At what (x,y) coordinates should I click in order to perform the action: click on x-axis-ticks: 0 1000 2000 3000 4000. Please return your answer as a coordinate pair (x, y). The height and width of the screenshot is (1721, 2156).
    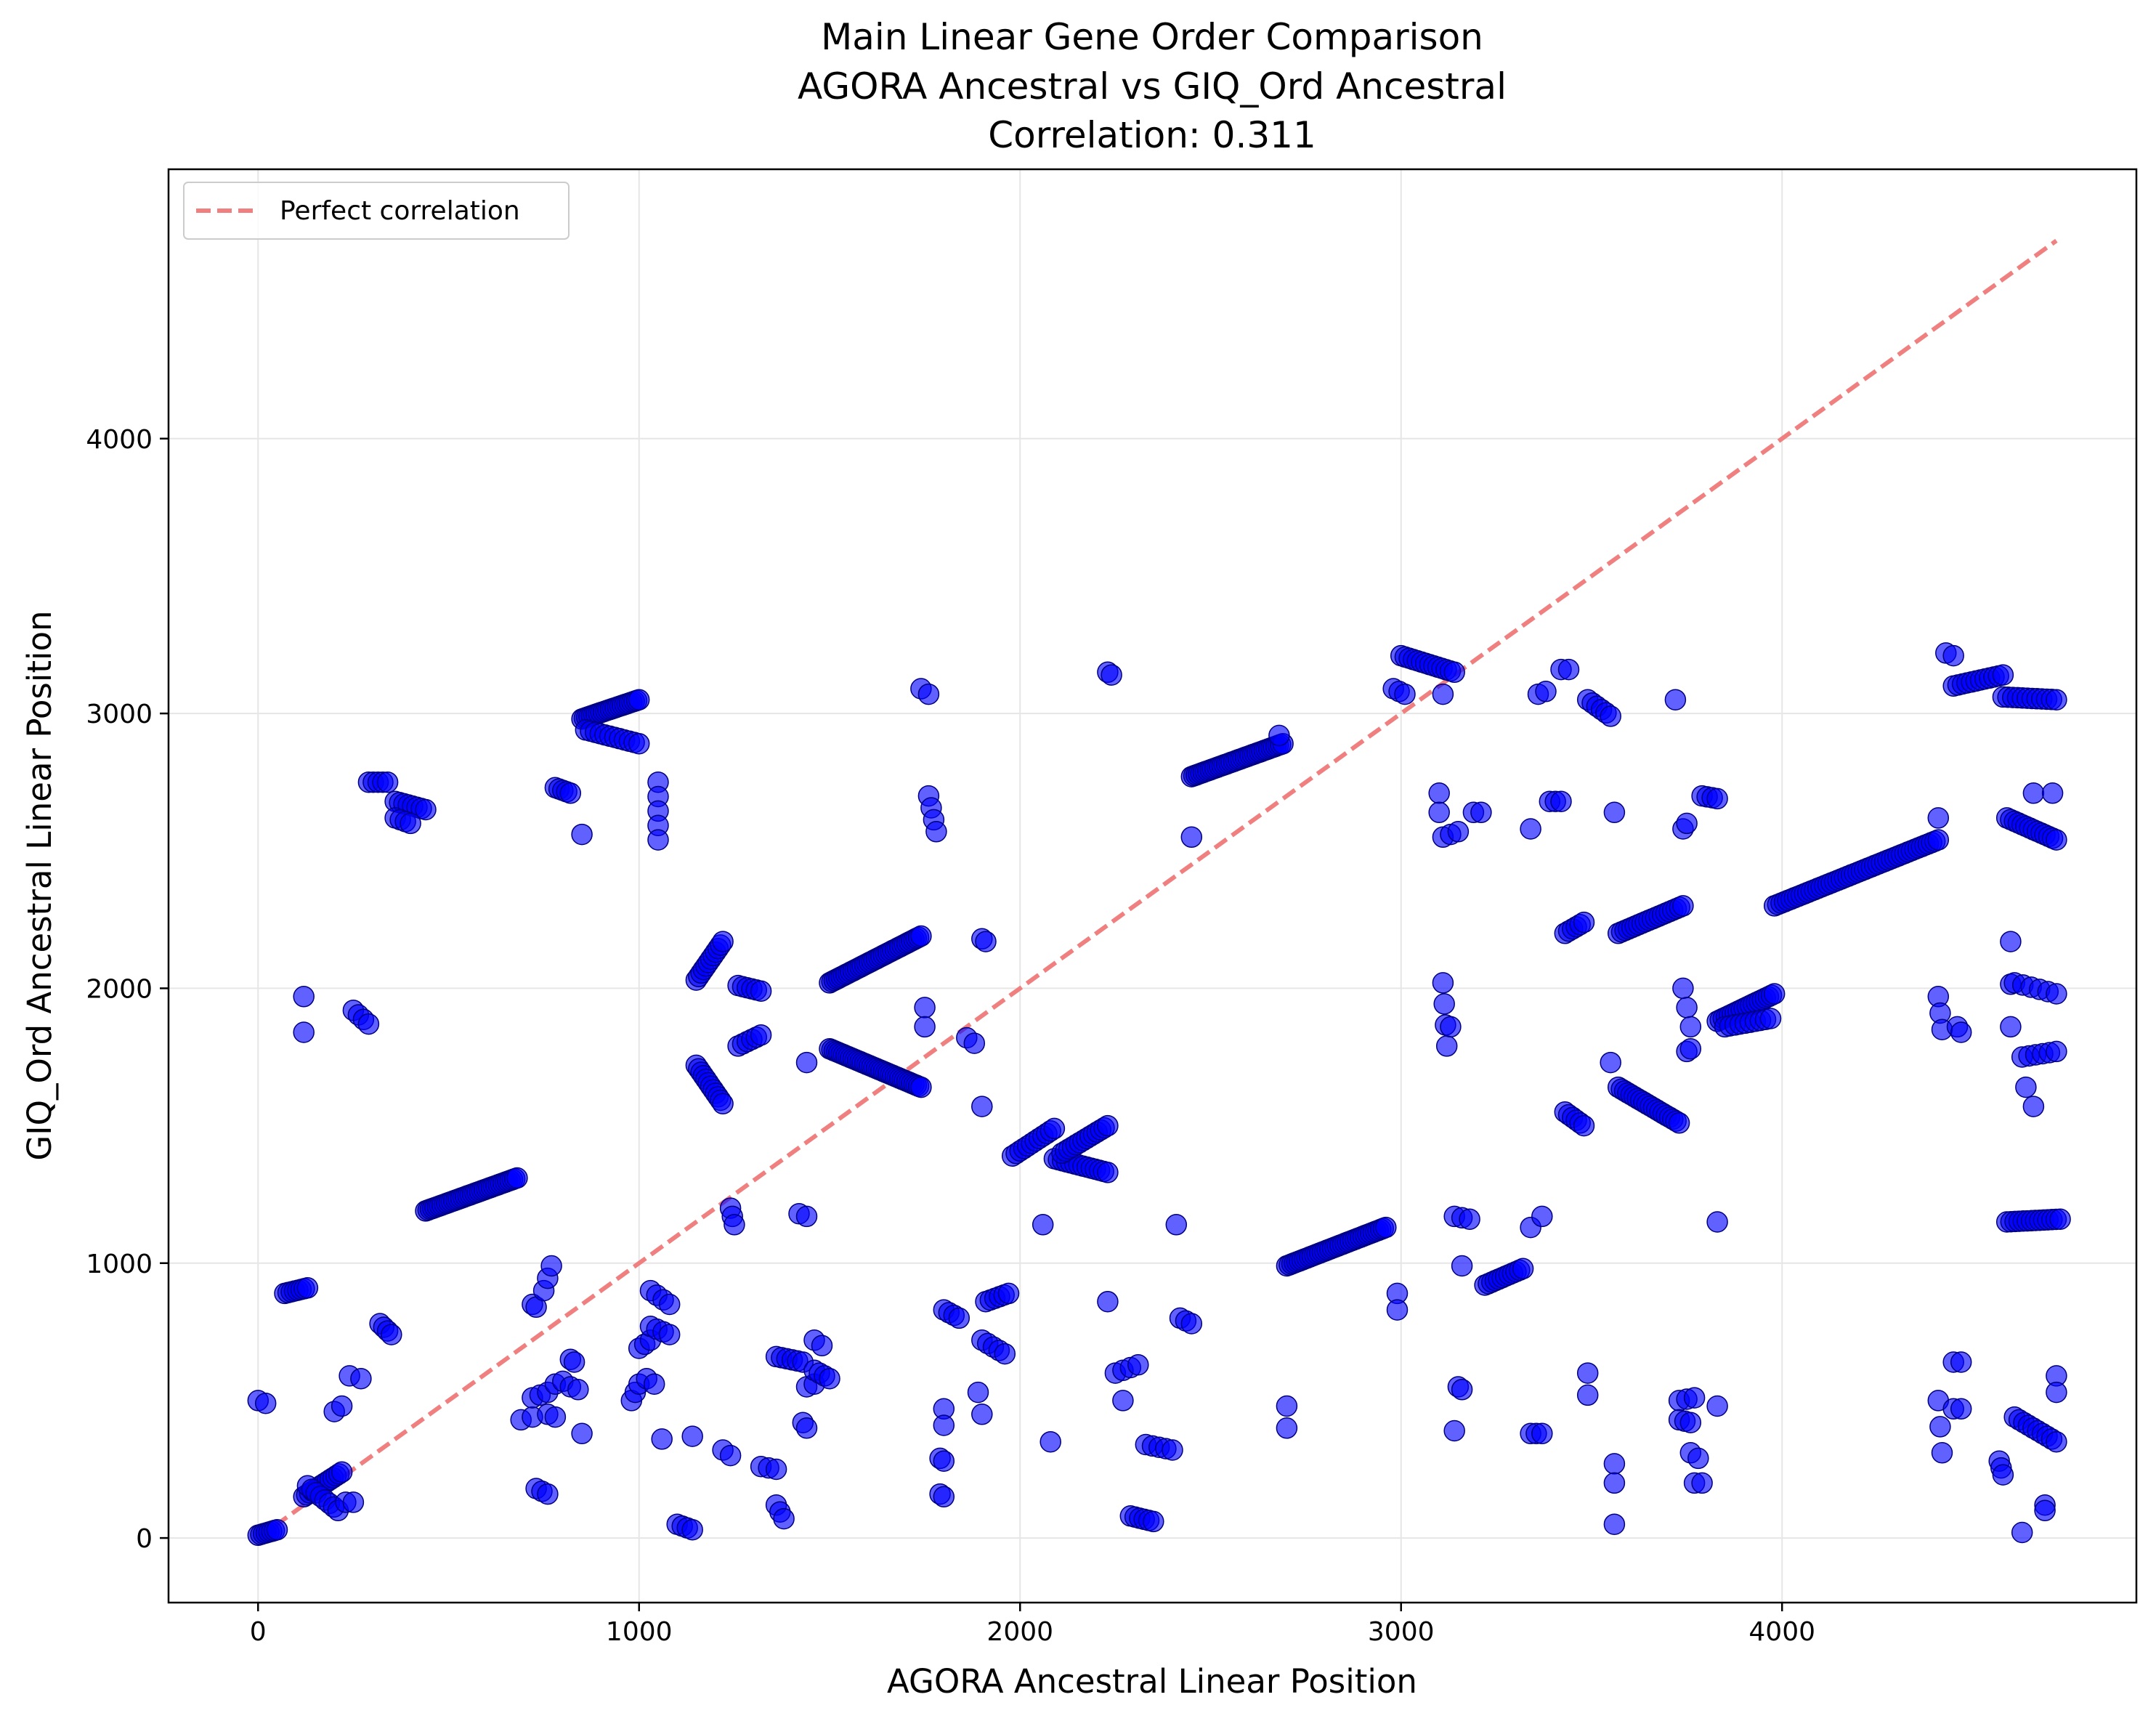
    Looking at the image, I should click on (1032, 1625).